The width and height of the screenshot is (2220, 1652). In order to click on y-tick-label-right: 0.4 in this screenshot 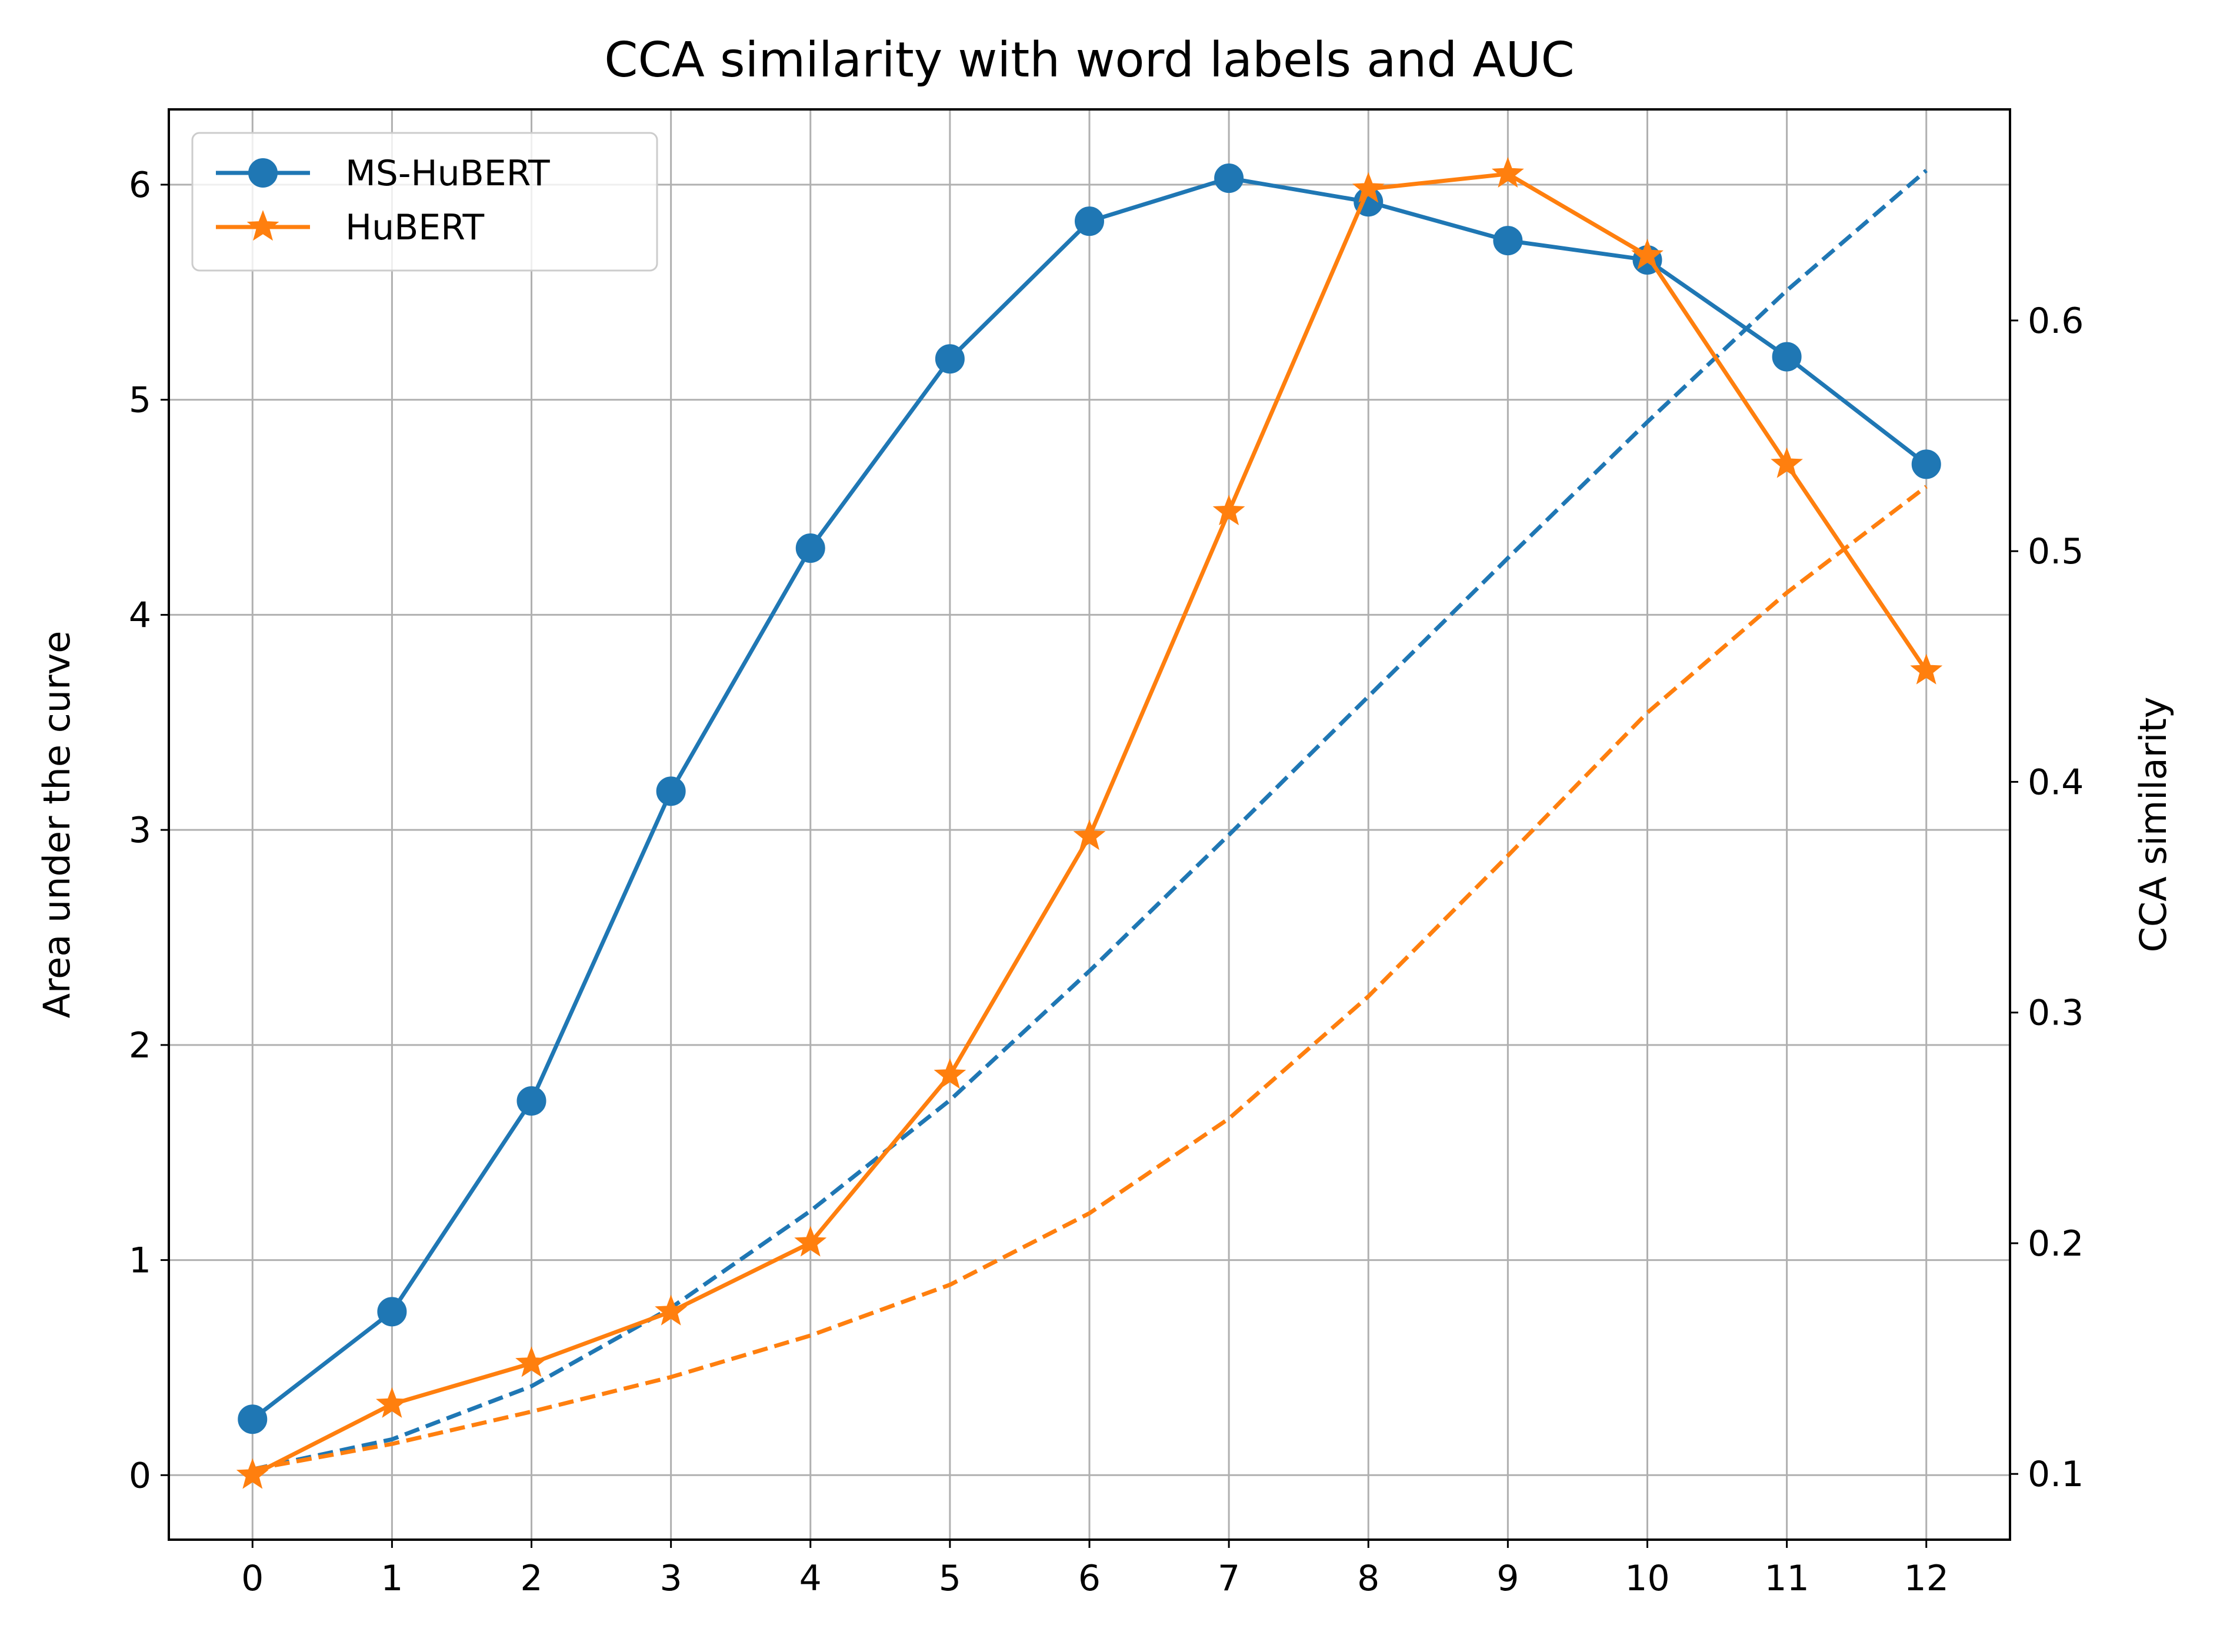, I will do `click(2056, 782)`.